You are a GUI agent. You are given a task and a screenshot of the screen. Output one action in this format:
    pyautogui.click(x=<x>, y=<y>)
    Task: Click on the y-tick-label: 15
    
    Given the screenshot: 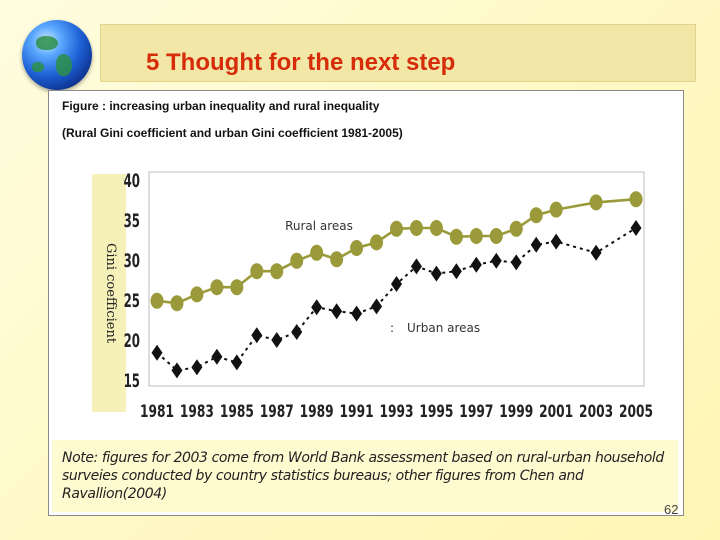 What is the action you would take?
    pyautogui.click(x=132, y=380)
    